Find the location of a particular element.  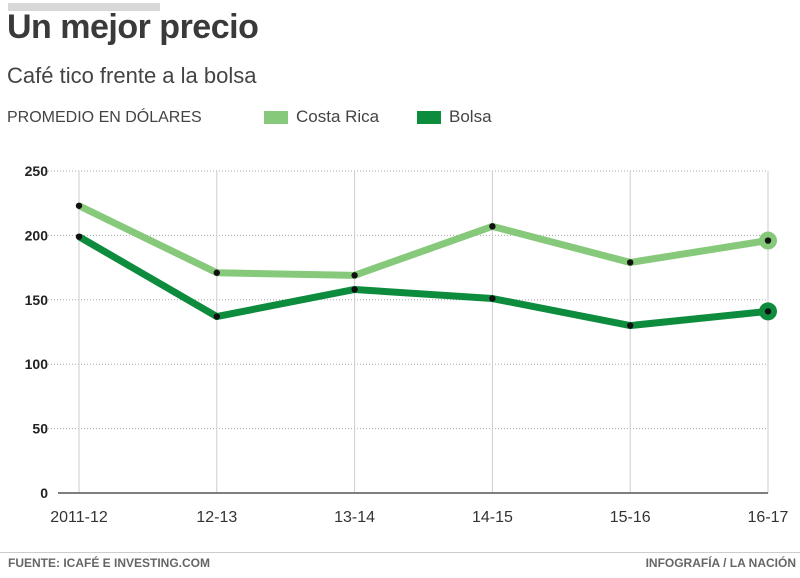

x-tick-label: 2011-12 is located at coordinates (79, 517).